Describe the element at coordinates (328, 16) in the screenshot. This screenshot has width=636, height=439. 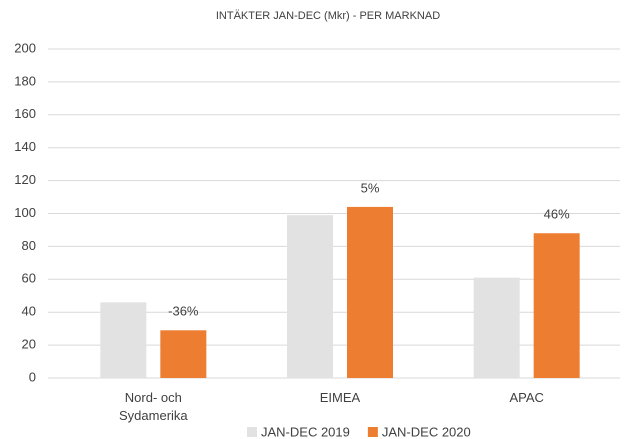
I see `chart-title: INTÄKTER JAN-DEC (Mkr) - PER MARKNAD` at that location.